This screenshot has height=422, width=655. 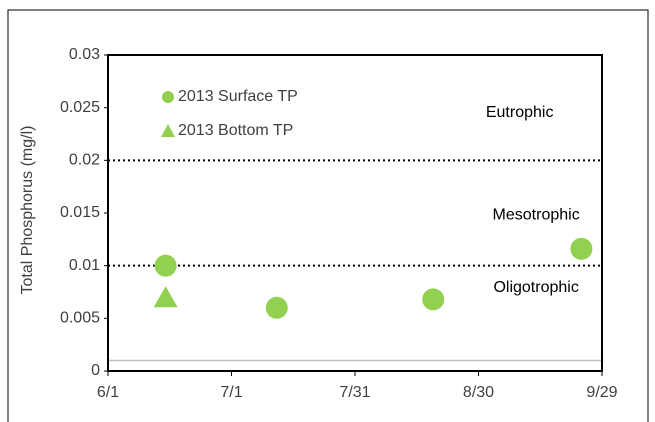 What do you see at coordinates (80, 212) in the screenshot?
I see `y-tick-label: 0.015` at bounding box center [80, 212].